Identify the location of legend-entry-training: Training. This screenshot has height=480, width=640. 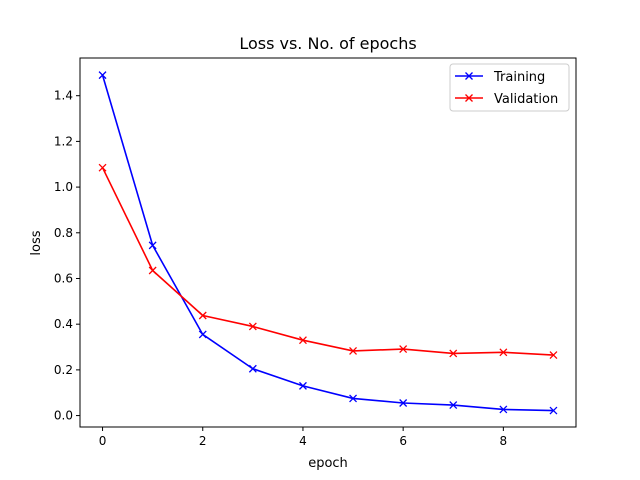
(500, 77).